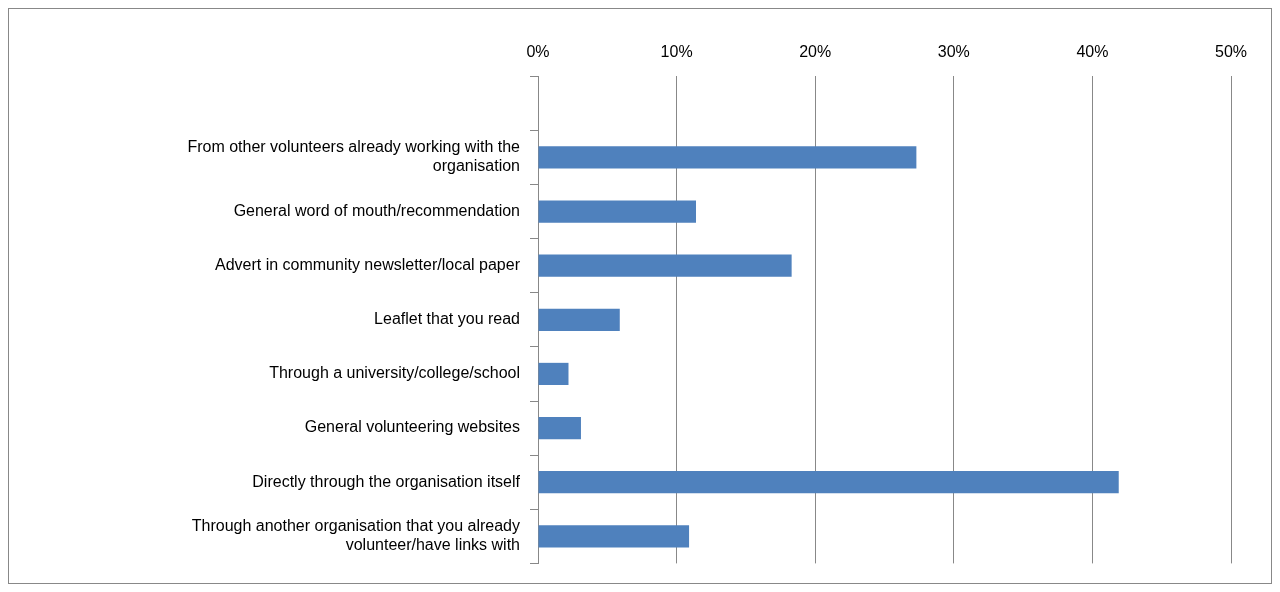 The image size is (1280, 592). What do you see at coordinates (1092, 52) in the screenshot?
I see `x-tick-label: 40%` at bounding box center [1092, 52].